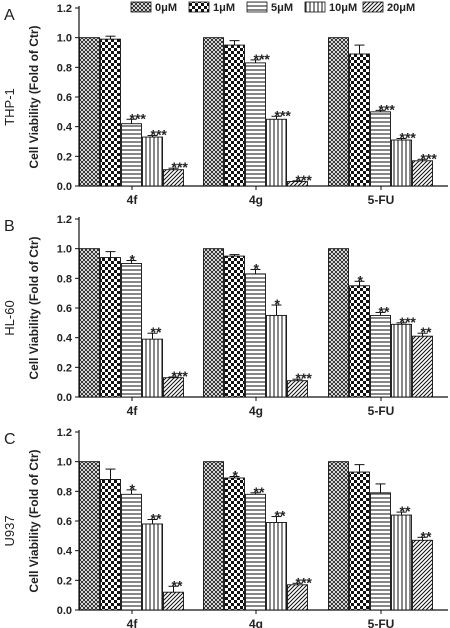 The height and width of the screenshot is (628, 450). I want to click on significance-C-4f-3: **, so click(156, 519).